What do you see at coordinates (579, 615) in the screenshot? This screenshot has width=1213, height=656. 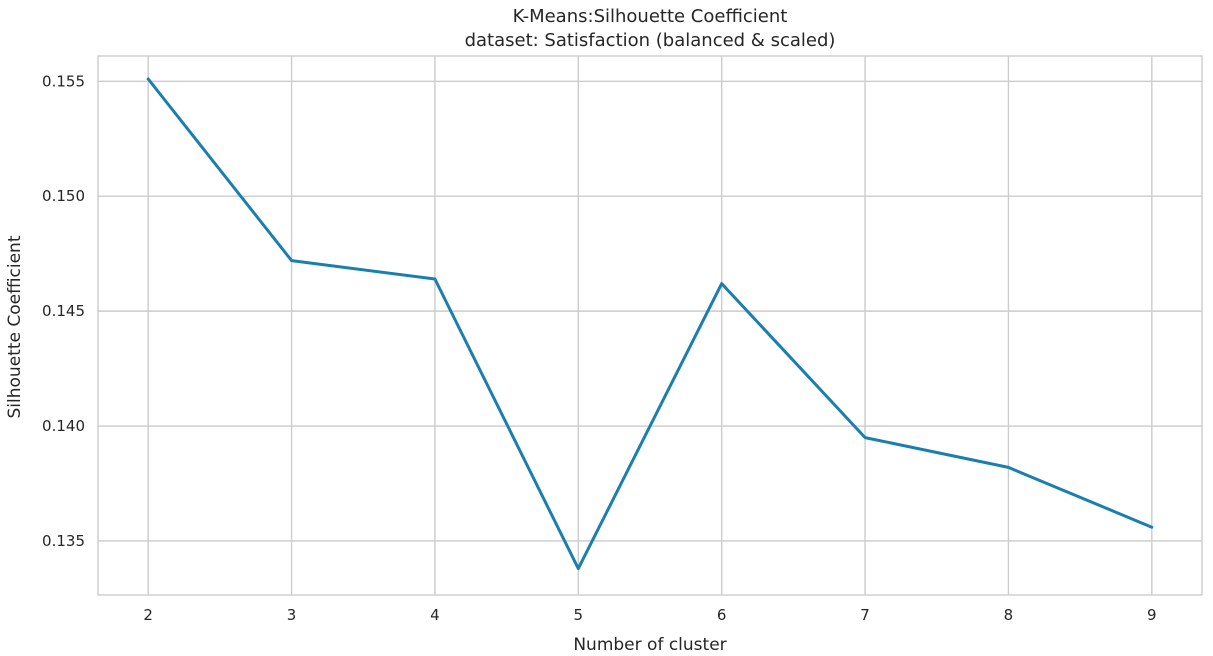 I see `x-tick-label: 5` at bounding box center [579, 615].